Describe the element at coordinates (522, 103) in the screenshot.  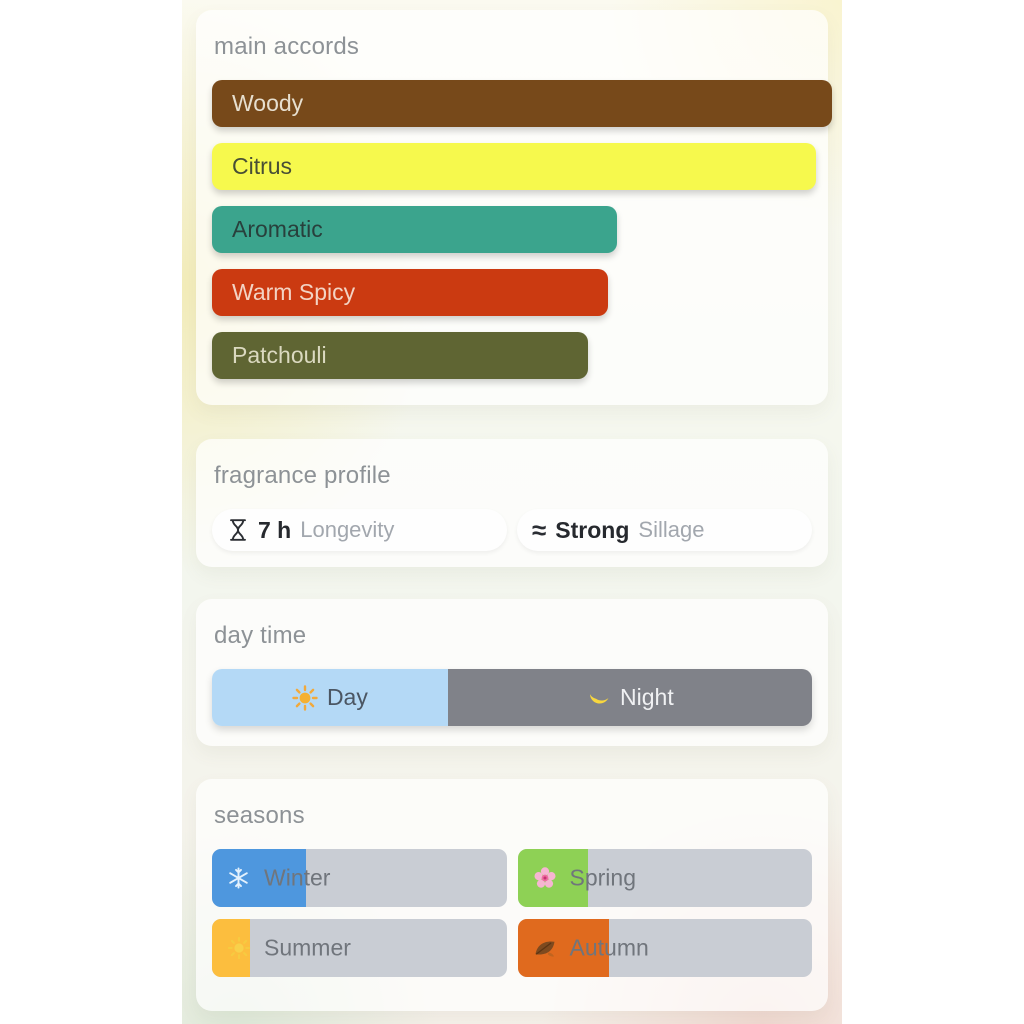
I see `accord-bar-woody: Woody` at that location.